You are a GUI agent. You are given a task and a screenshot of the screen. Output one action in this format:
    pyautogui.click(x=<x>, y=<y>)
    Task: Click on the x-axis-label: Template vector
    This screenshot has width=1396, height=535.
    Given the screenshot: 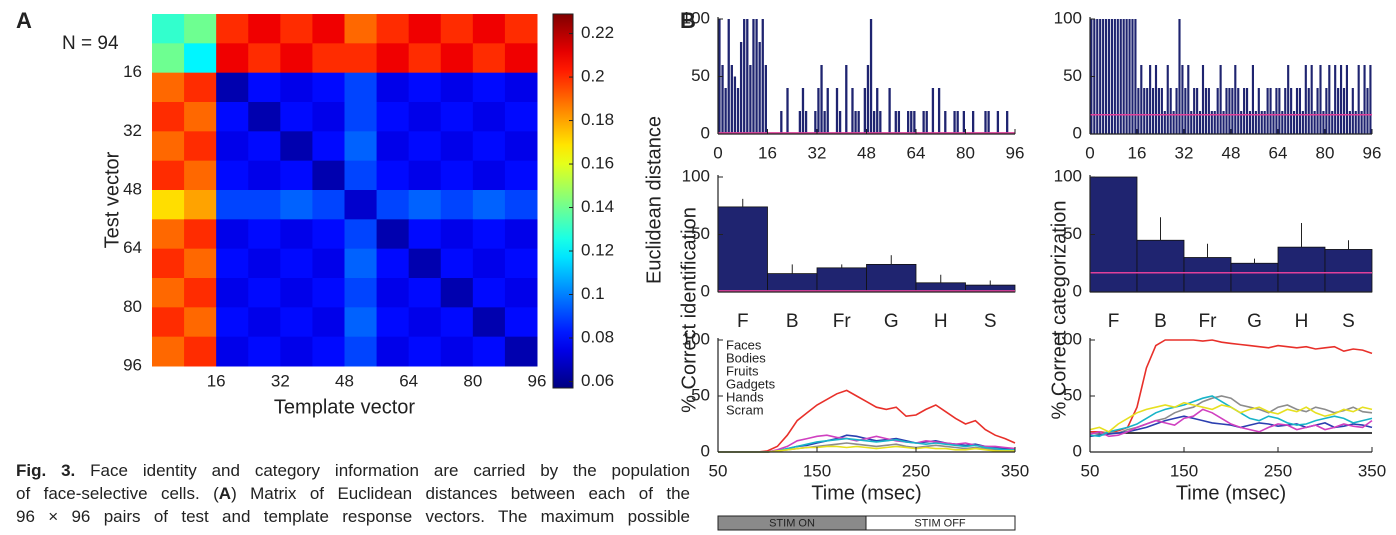 What is the action you would take?
    pyautogui.click(x=345, y=407)
    